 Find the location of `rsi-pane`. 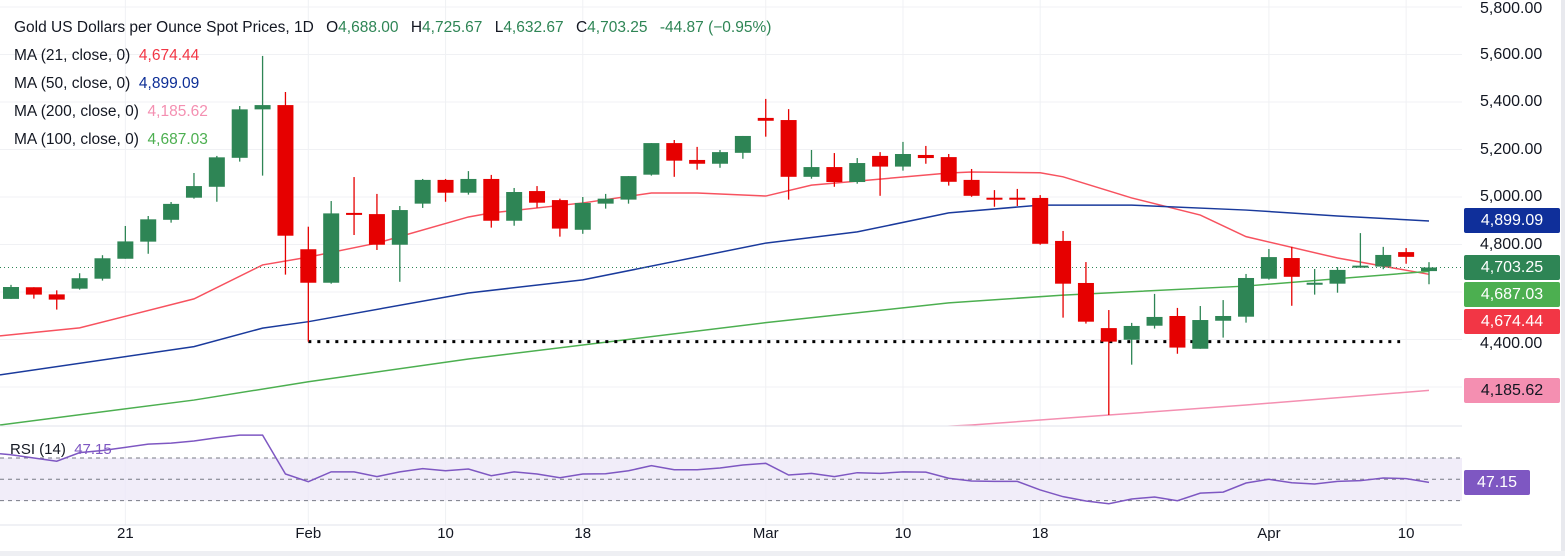

rsi-pane is located at coordinates (731, 469).